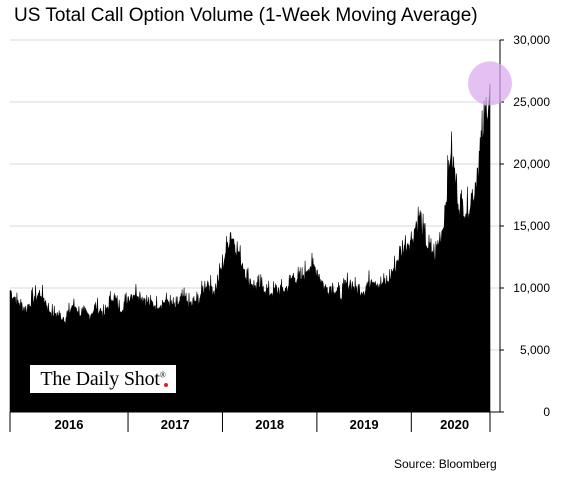 The height and width of the screenshot is (481, 564). Describe the element at coordinates (250, 422) in the screenshot. I see `x-category-labels: 2016 2017 2018 2019 2020` at that location.